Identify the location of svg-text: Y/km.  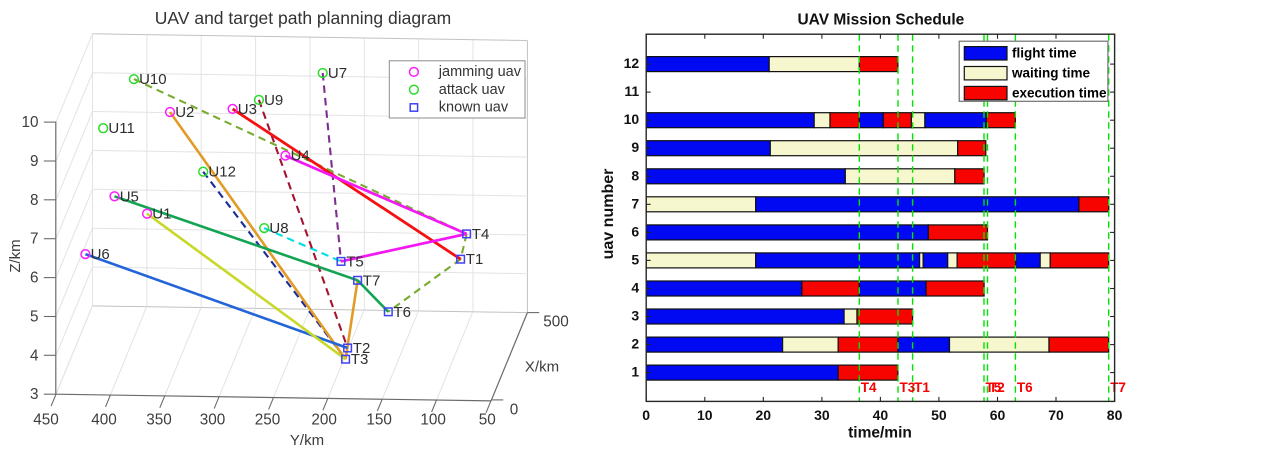
(307, 440).